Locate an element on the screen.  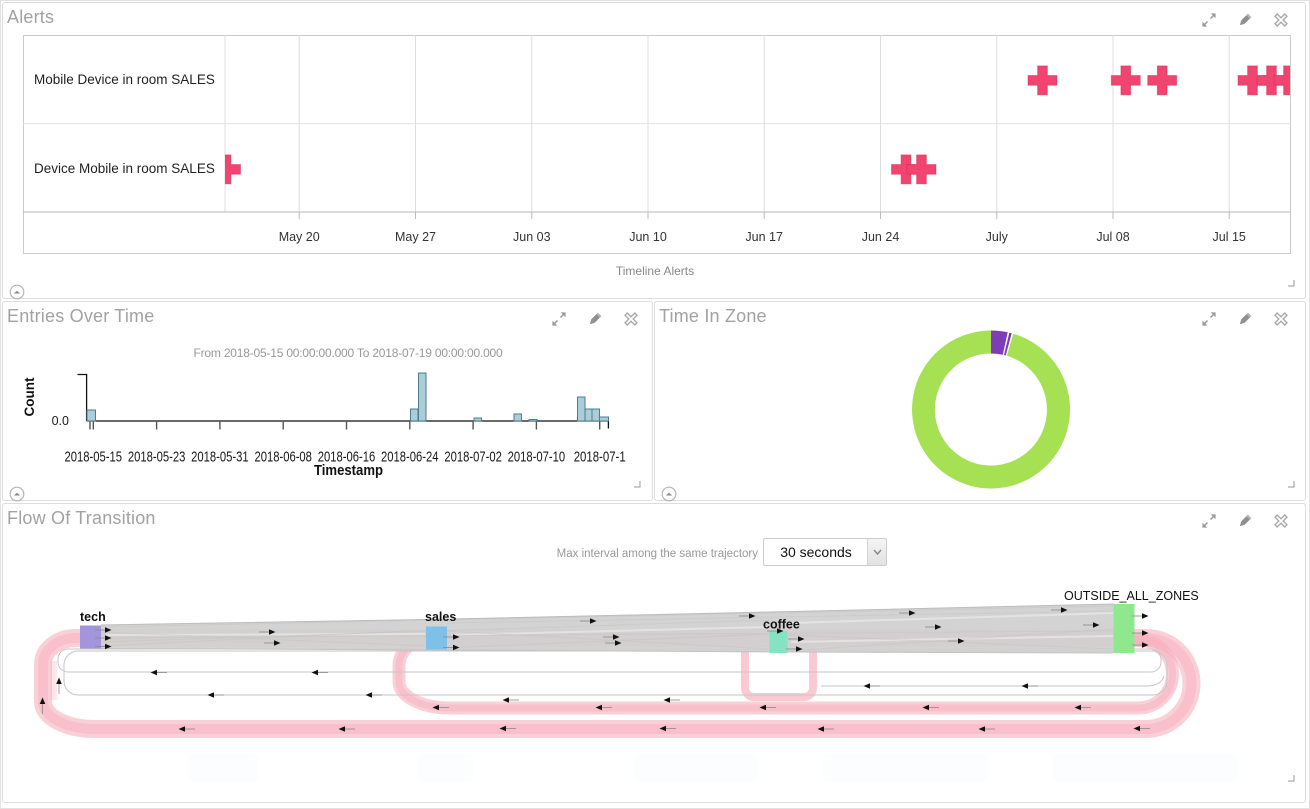
svg-text: 2018-06-08 is located at coordinates (283, 457).